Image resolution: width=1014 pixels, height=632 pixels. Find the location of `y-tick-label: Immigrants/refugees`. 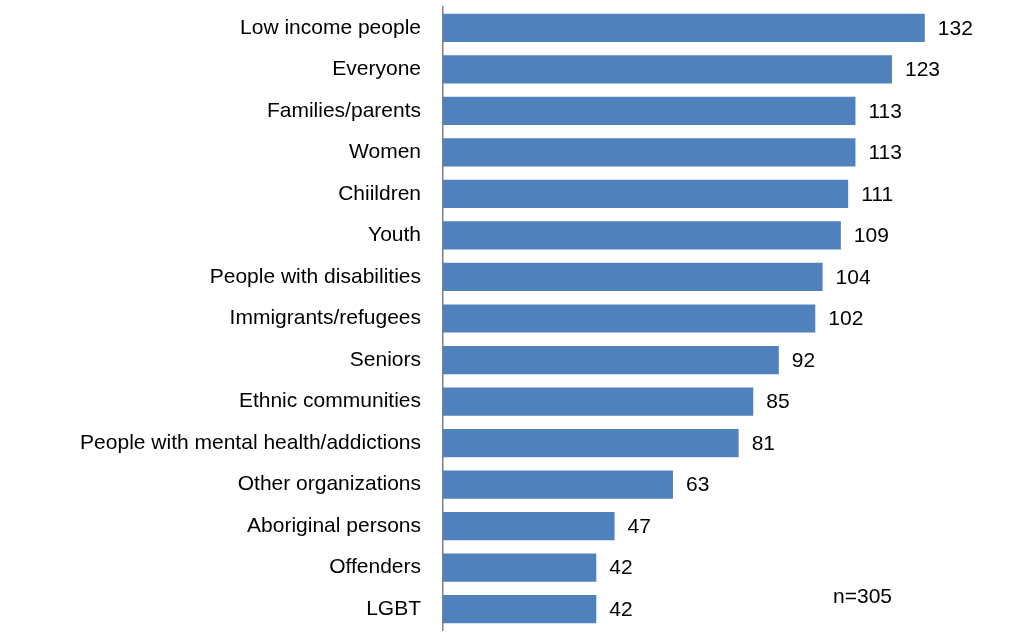

y-tick-label: Immigrants/refugees is located at coordinates (325, 317).